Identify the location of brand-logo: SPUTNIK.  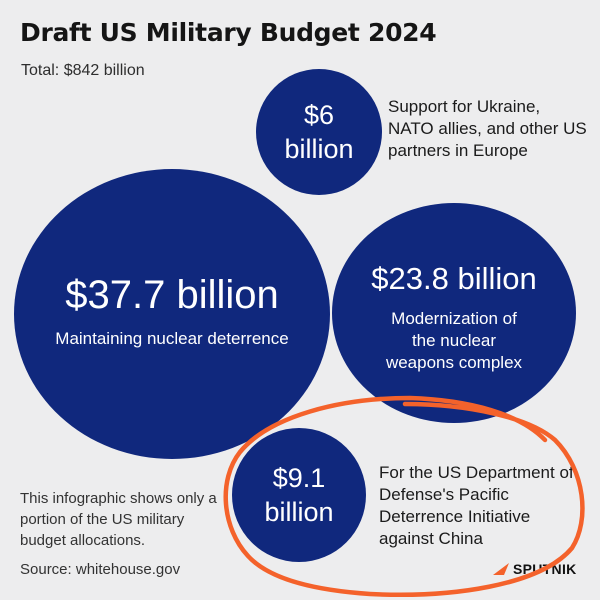
(534, 569).